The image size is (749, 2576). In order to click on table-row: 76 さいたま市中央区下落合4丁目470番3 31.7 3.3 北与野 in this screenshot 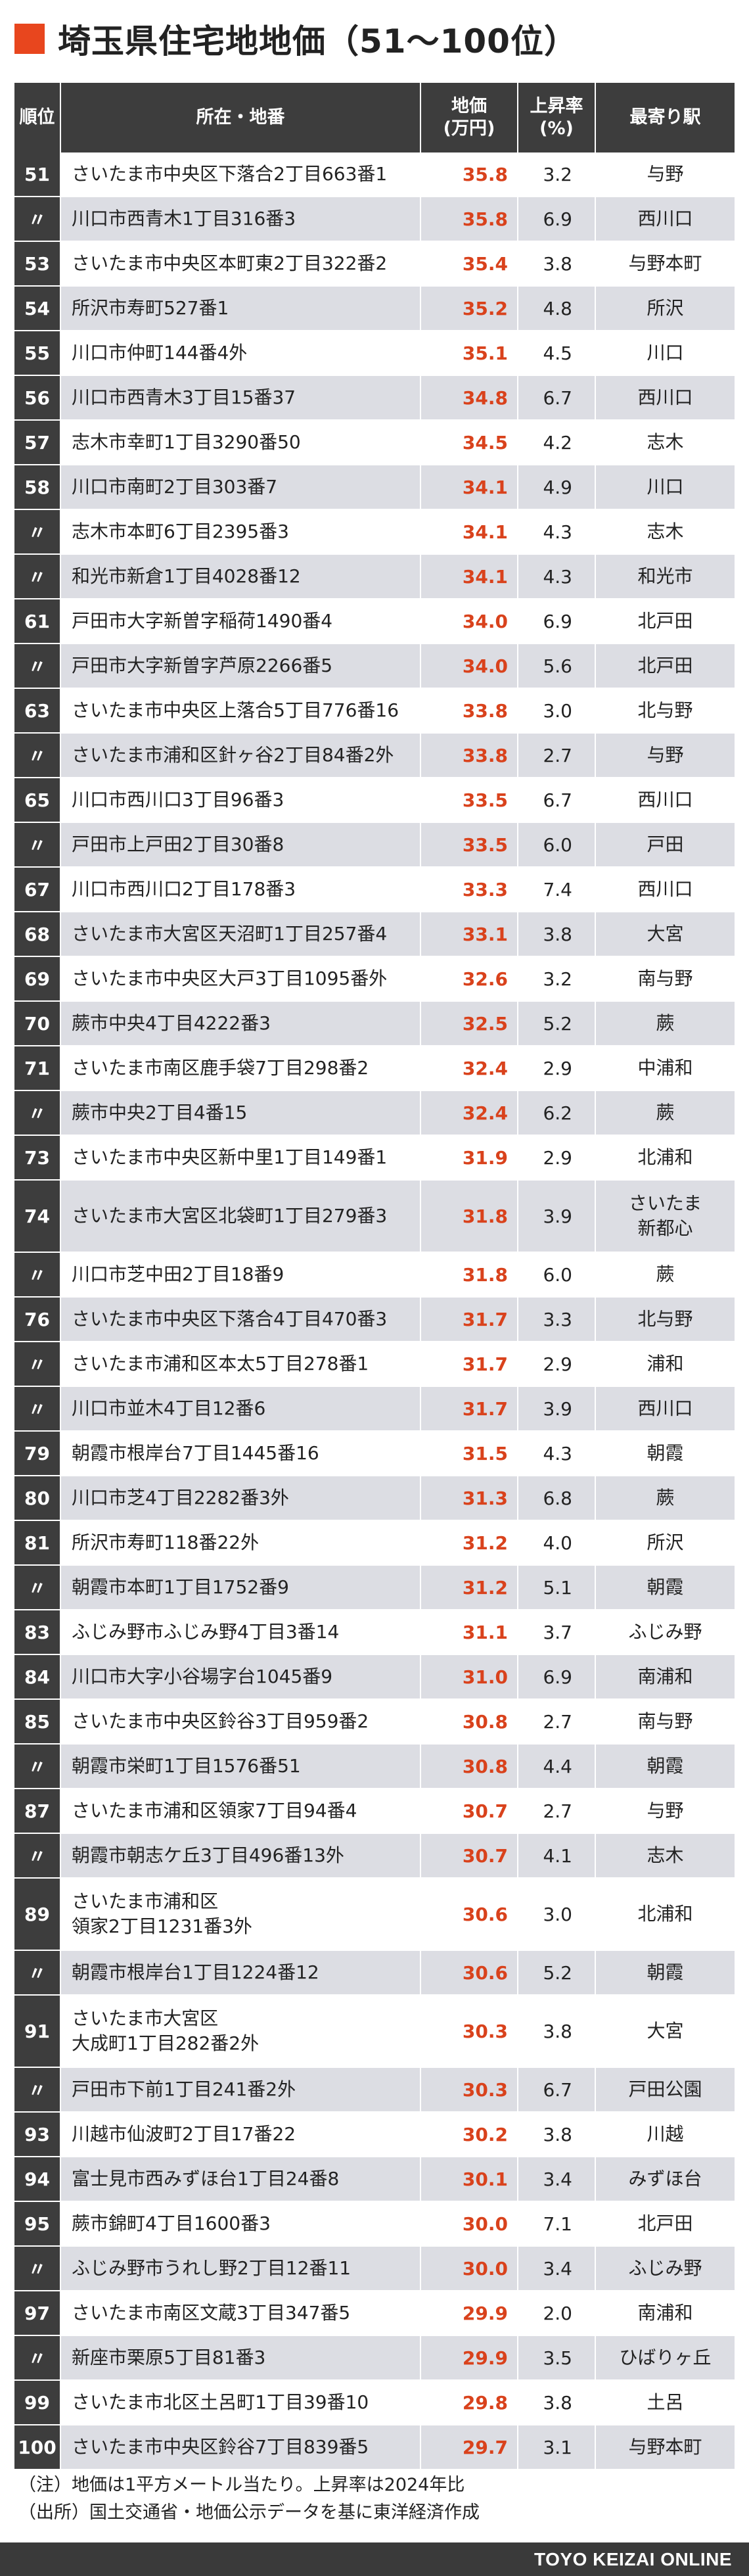, I will do `click(374, 1319)`.